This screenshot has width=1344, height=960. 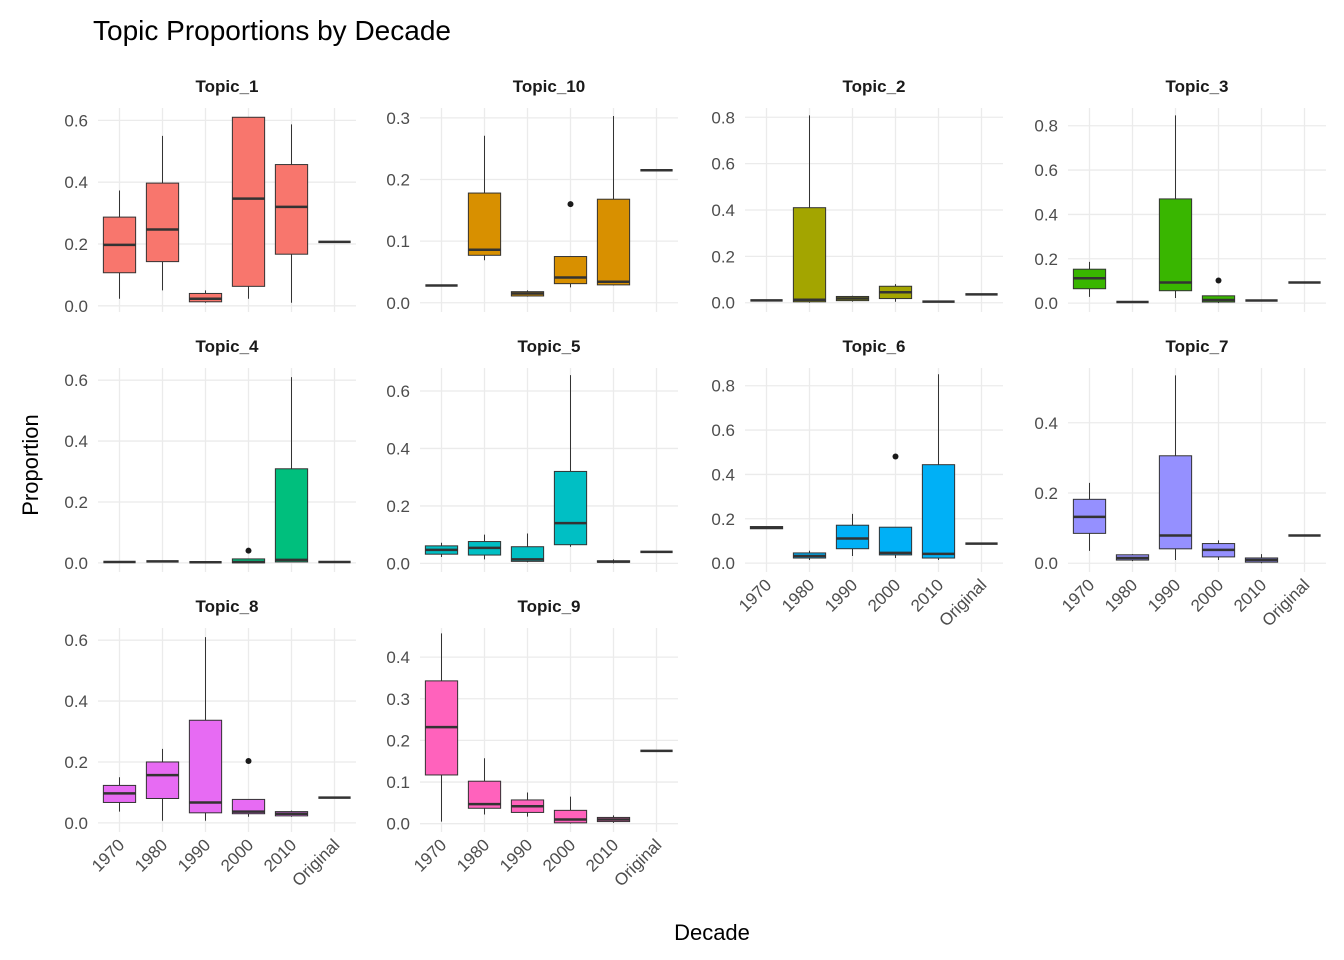 What do you see at coordinates (549, 606) in the screenshot?
I see `panel-title: Topic_9` at bounding box center [549, 606].